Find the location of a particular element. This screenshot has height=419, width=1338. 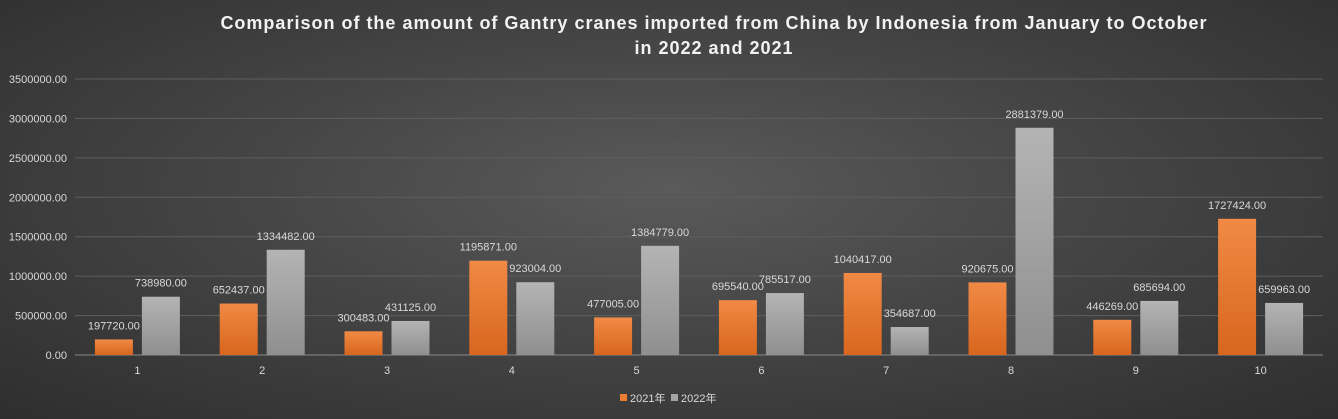

data-label: 477005.00 is located at coordinates (613, 304).